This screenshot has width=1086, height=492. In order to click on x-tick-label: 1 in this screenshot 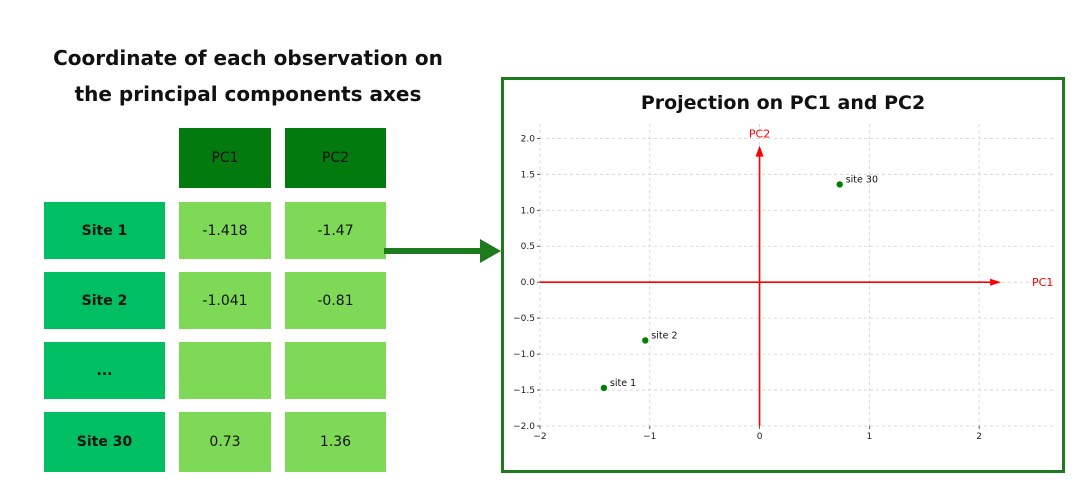, I will do `click(869, 437)`.